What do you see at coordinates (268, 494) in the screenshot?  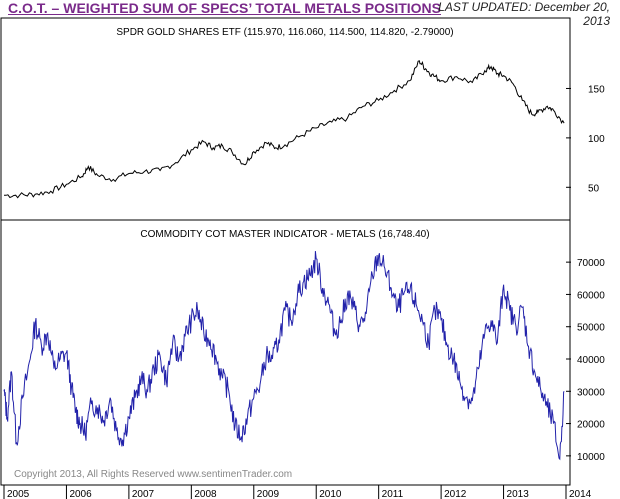 I see `x-tick-label: 2009` at bounding box center [268, 494].